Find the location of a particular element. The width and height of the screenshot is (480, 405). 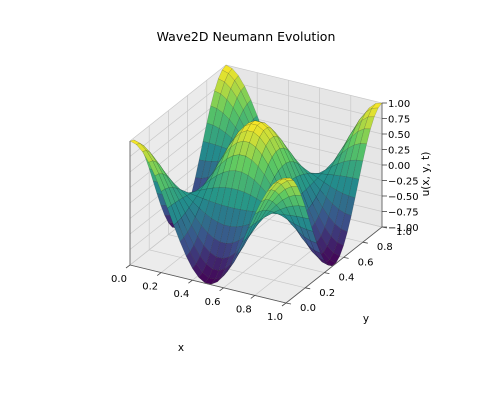

surface-face is located at coordinates (284, 178).